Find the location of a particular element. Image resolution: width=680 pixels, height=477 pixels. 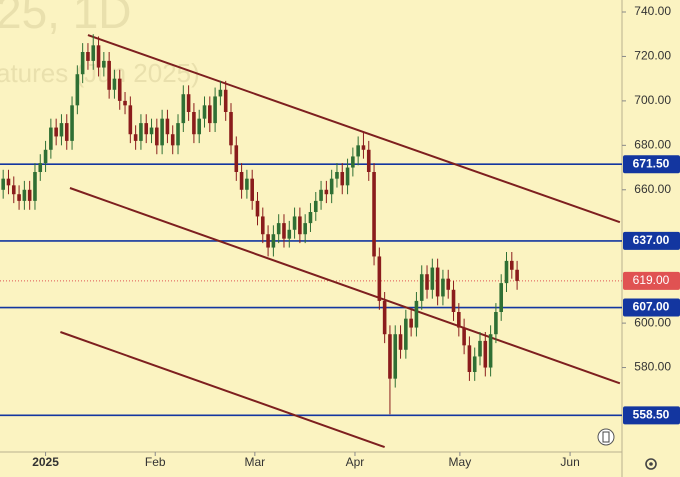

y-tick-label: 660.00 is located at coordinates (652, 189).